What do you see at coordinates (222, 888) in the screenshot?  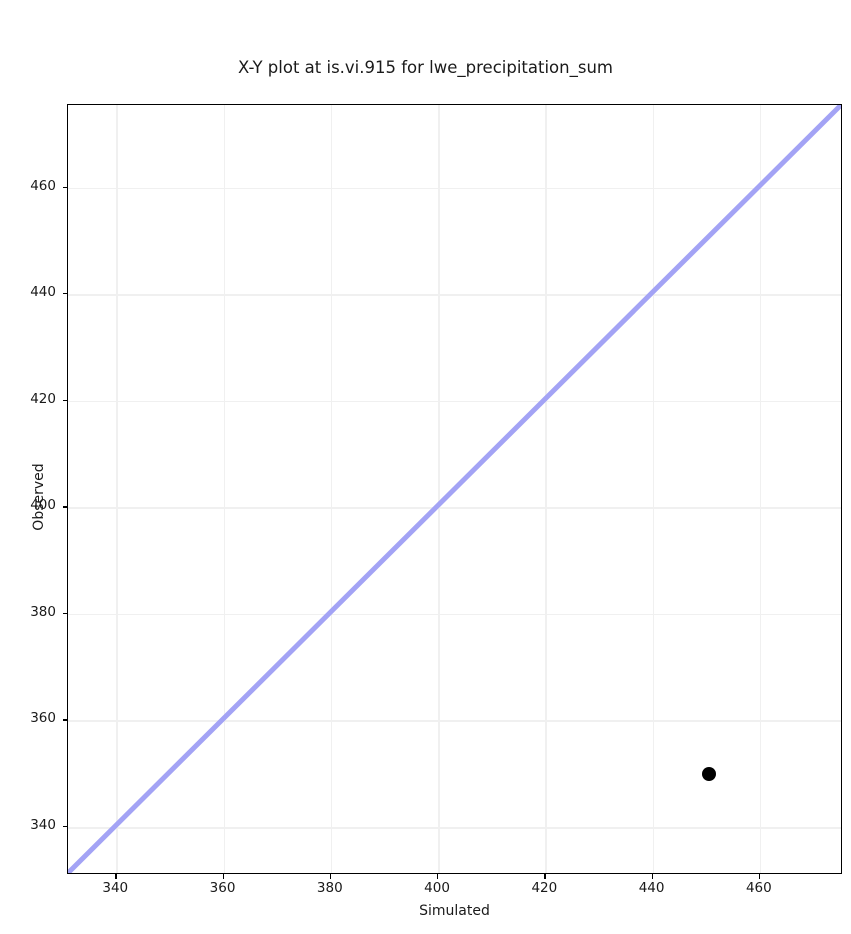 I see `x-tick-label: 360` at bounding box center [222, 888].